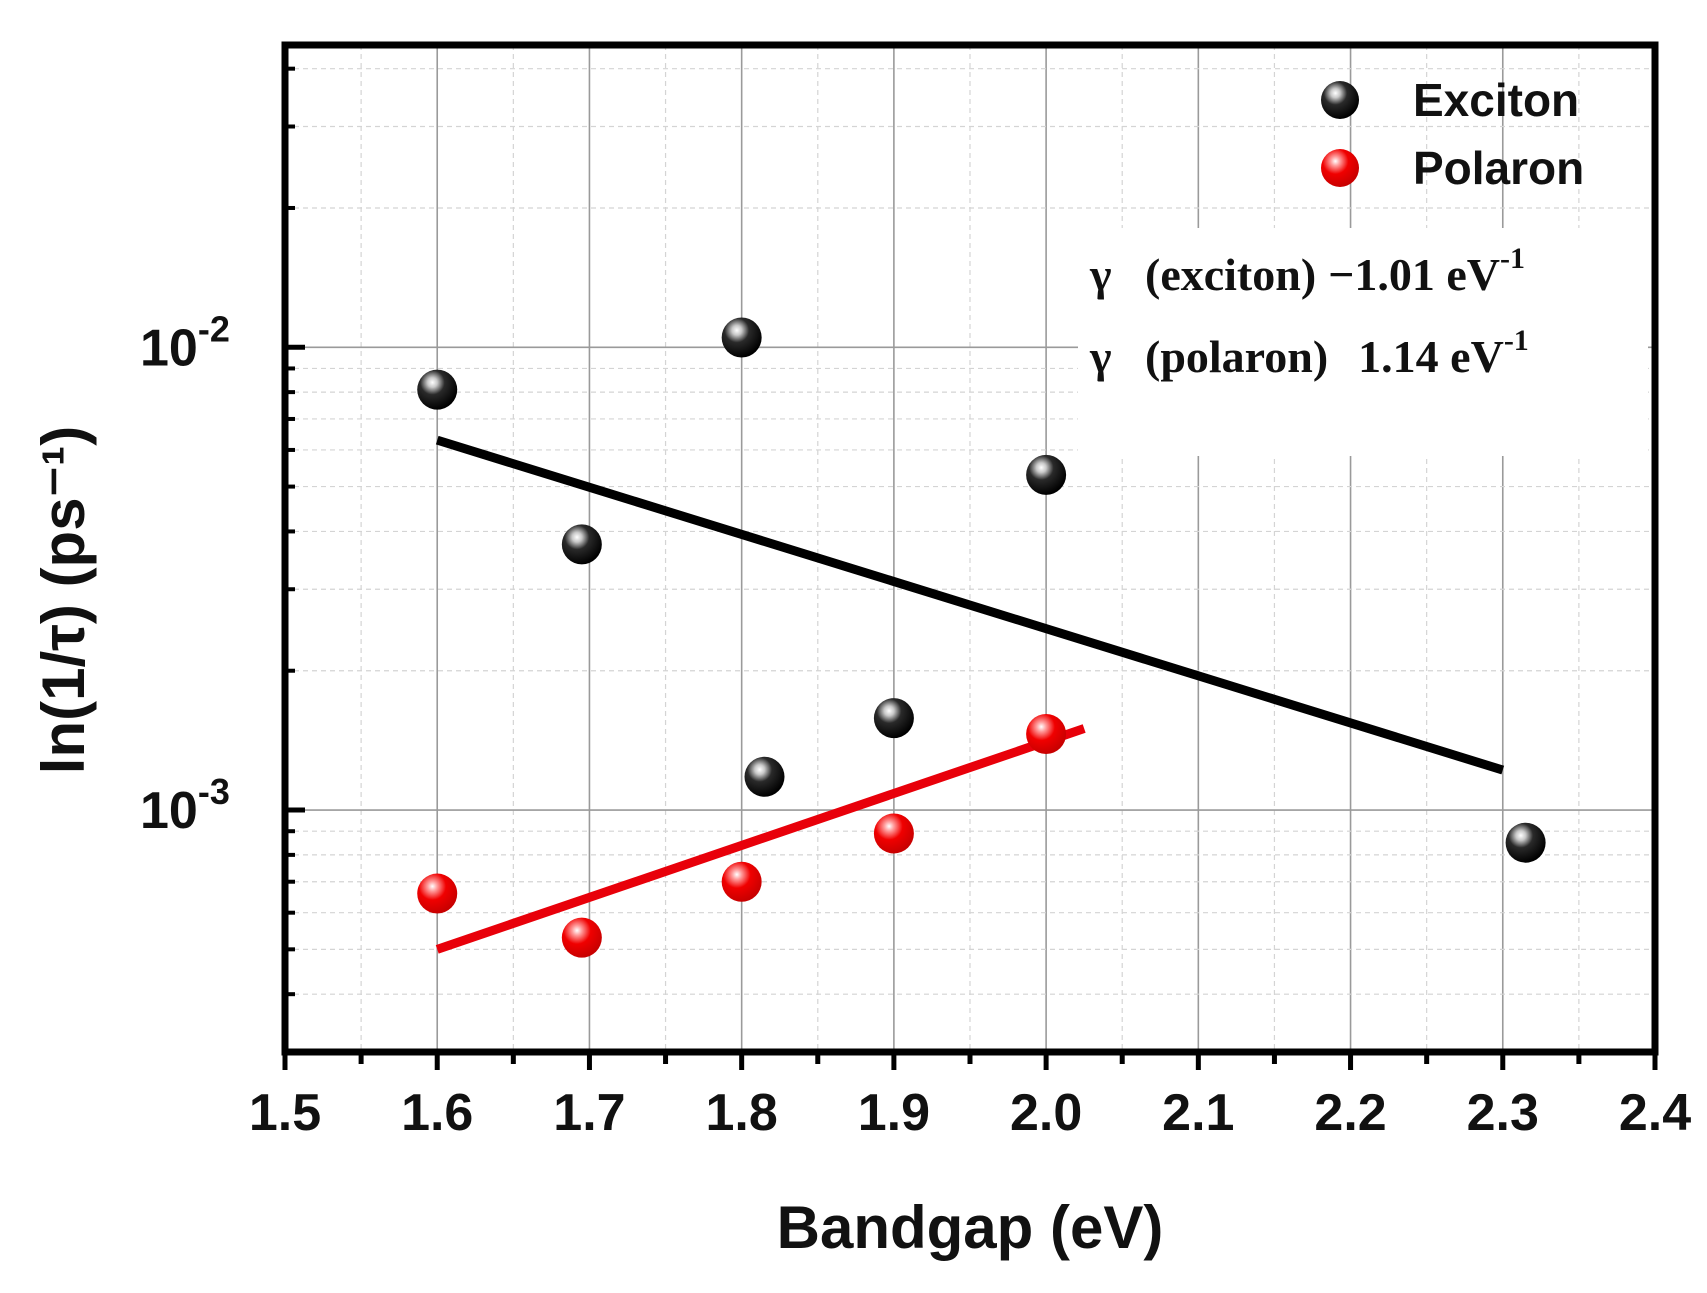  I want to click on annotation-line: γ (polaron) 1.14 eV-1, so click(1309, 353).